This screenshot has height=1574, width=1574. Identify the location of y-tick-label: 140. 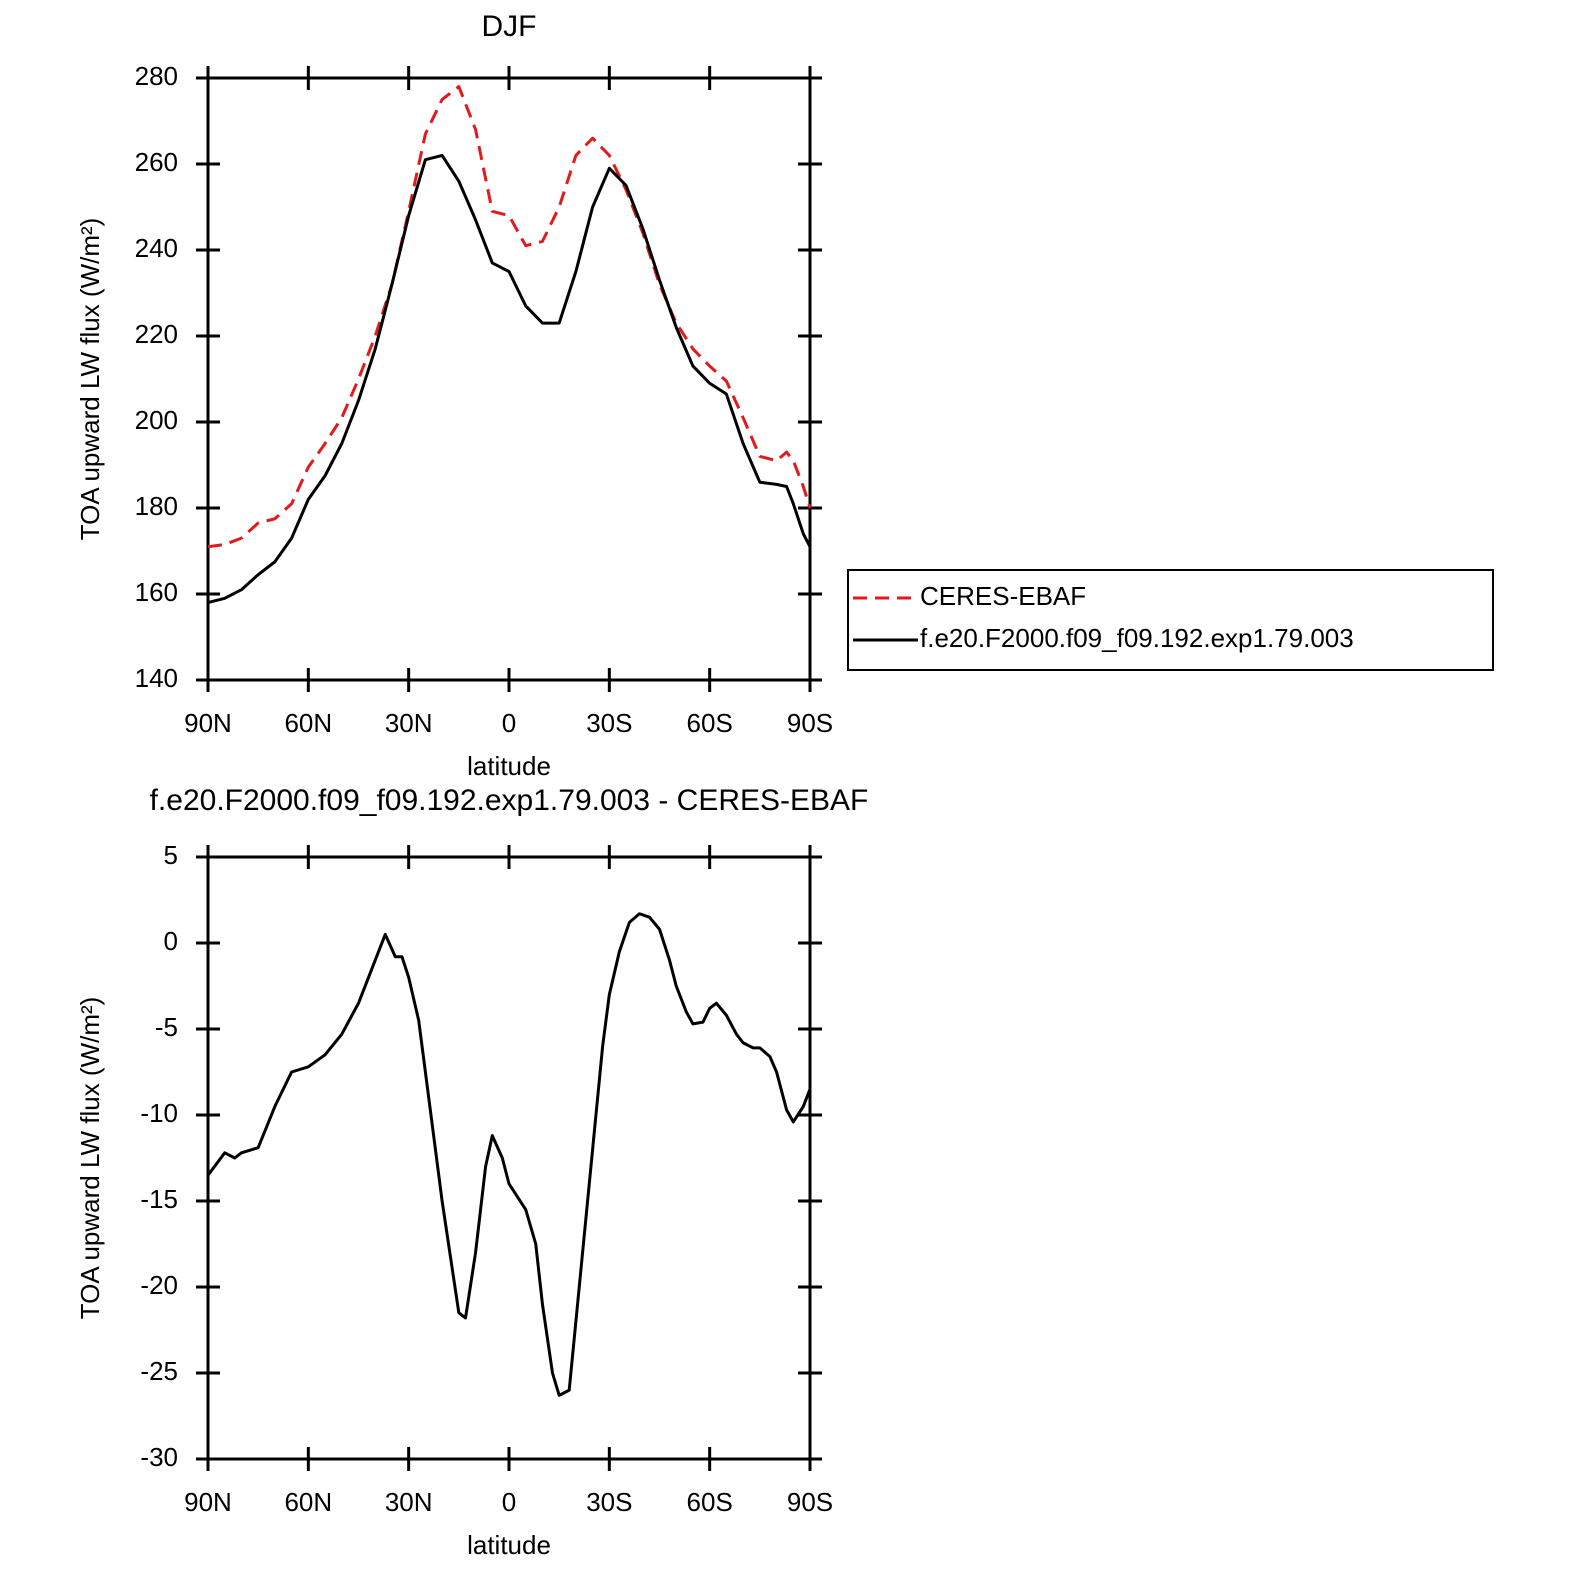
(156, 678).